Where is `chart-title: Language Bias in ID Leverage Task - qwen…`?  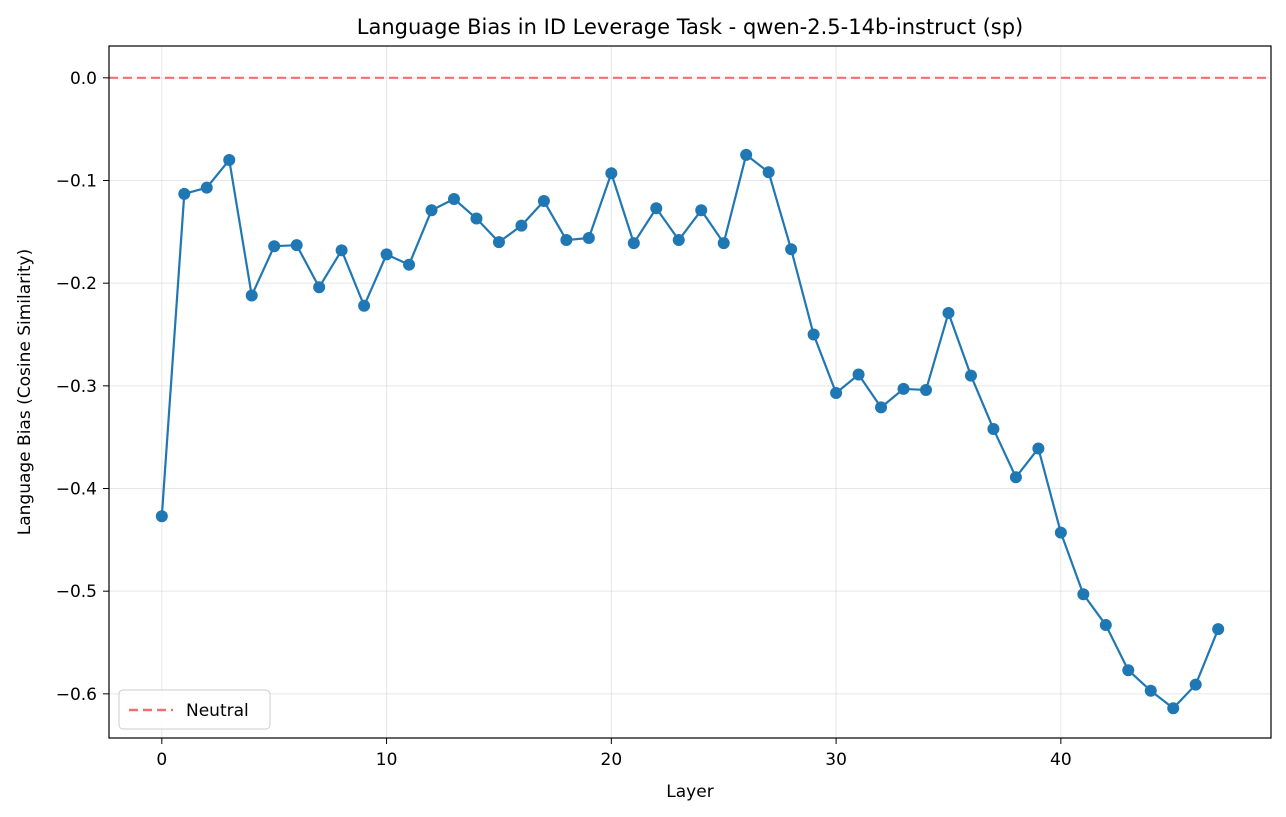
chart-title: Language Bias in ID Leverage Task - qwen… is located at coordinates (690, 27).